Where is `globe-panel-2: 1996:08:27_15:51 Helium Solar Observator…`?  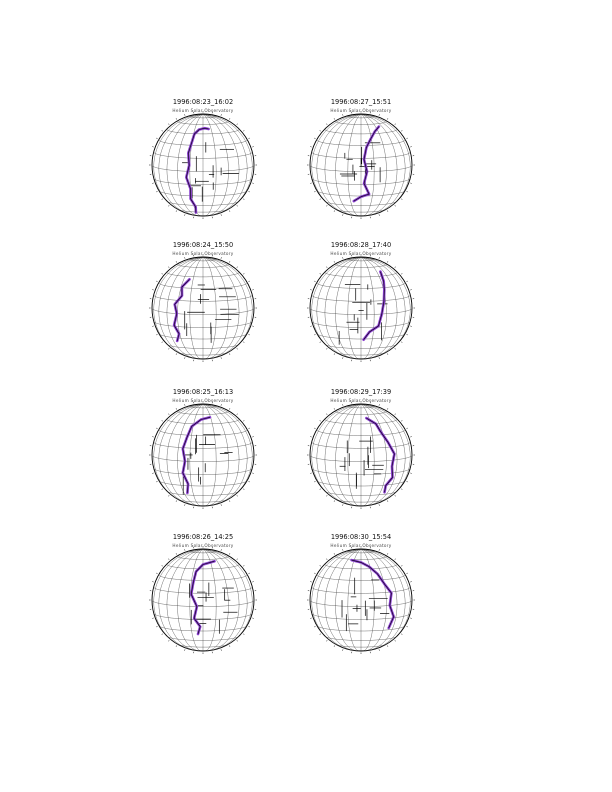 globe-panel-2: 1996:08:27_15:51 Helium Solar Observator… is located at coordinates (361, 173).